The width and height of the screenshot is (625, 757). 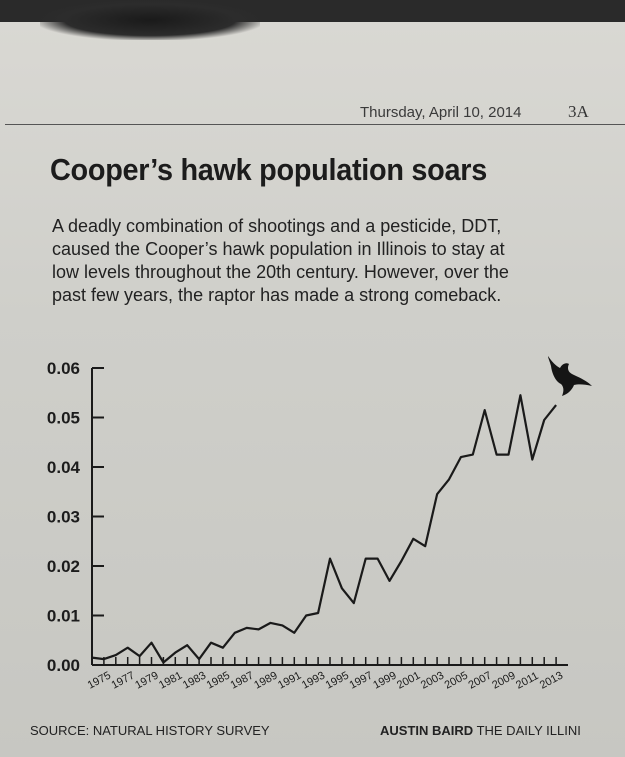 I want to click on hawk-icon, so click(x=570, y=376).